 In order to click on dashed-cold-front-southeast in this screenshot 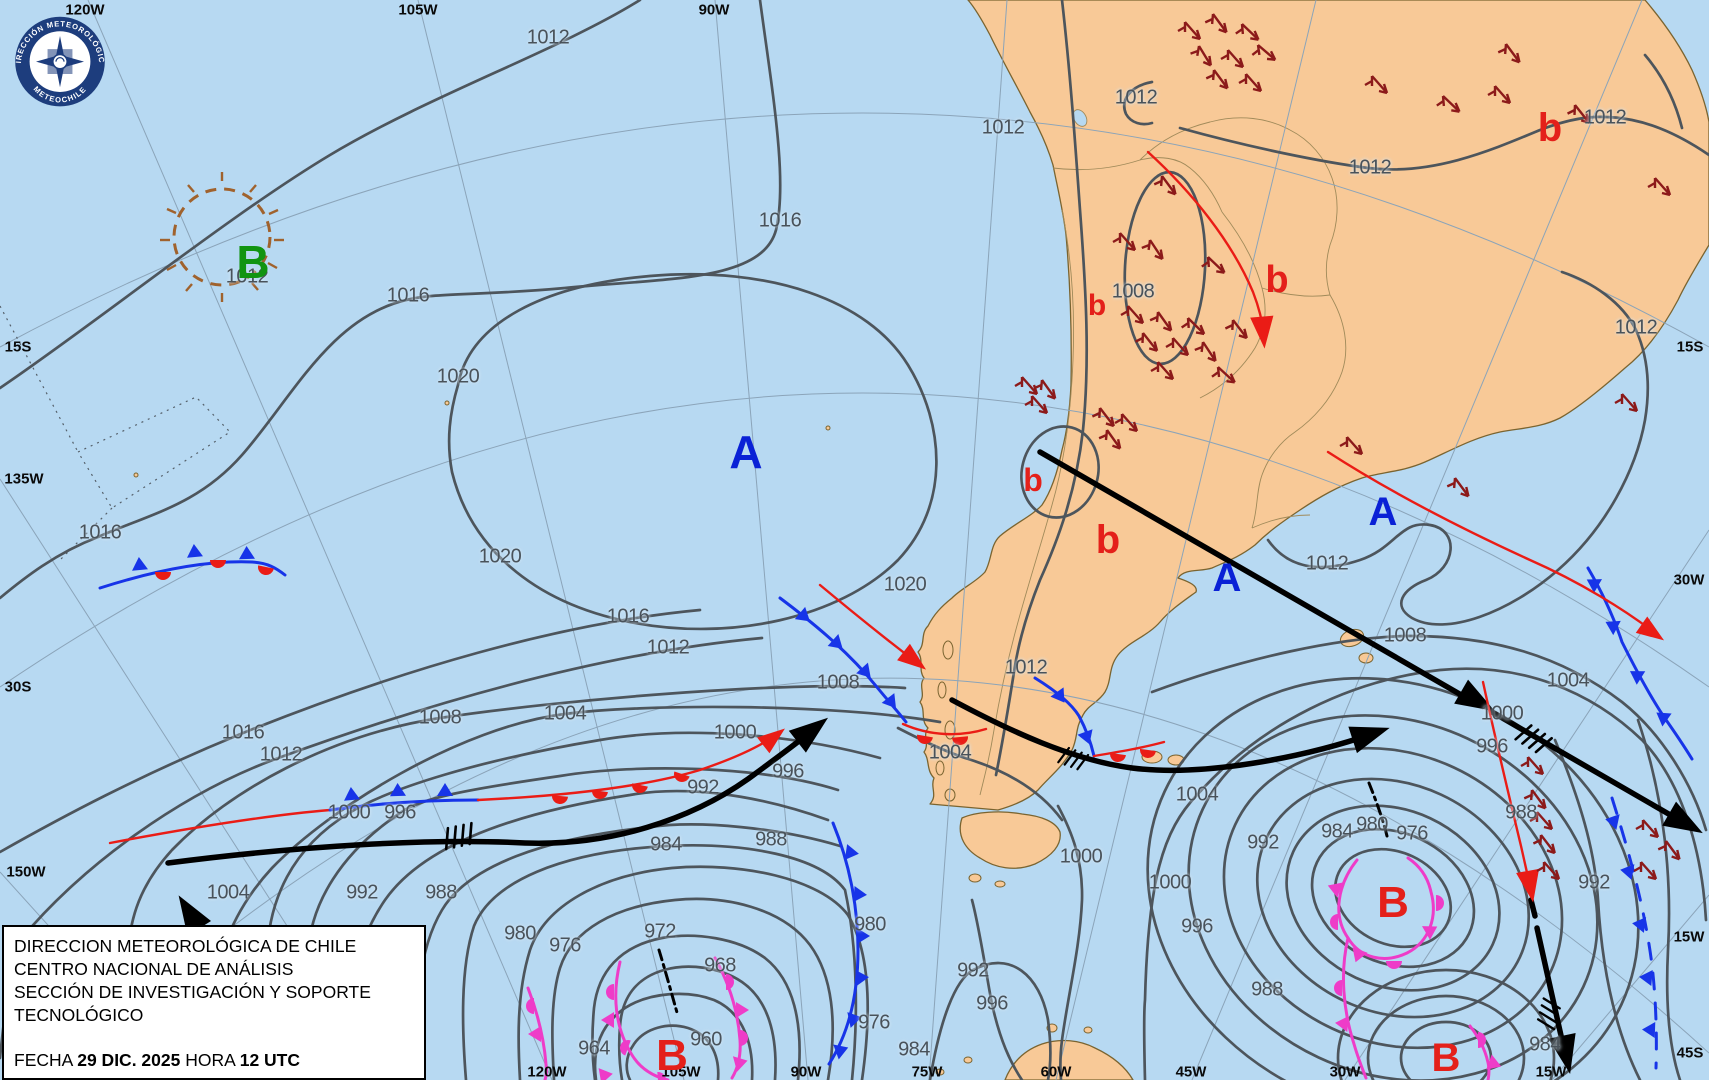, I will do `click(1630, 933)`.